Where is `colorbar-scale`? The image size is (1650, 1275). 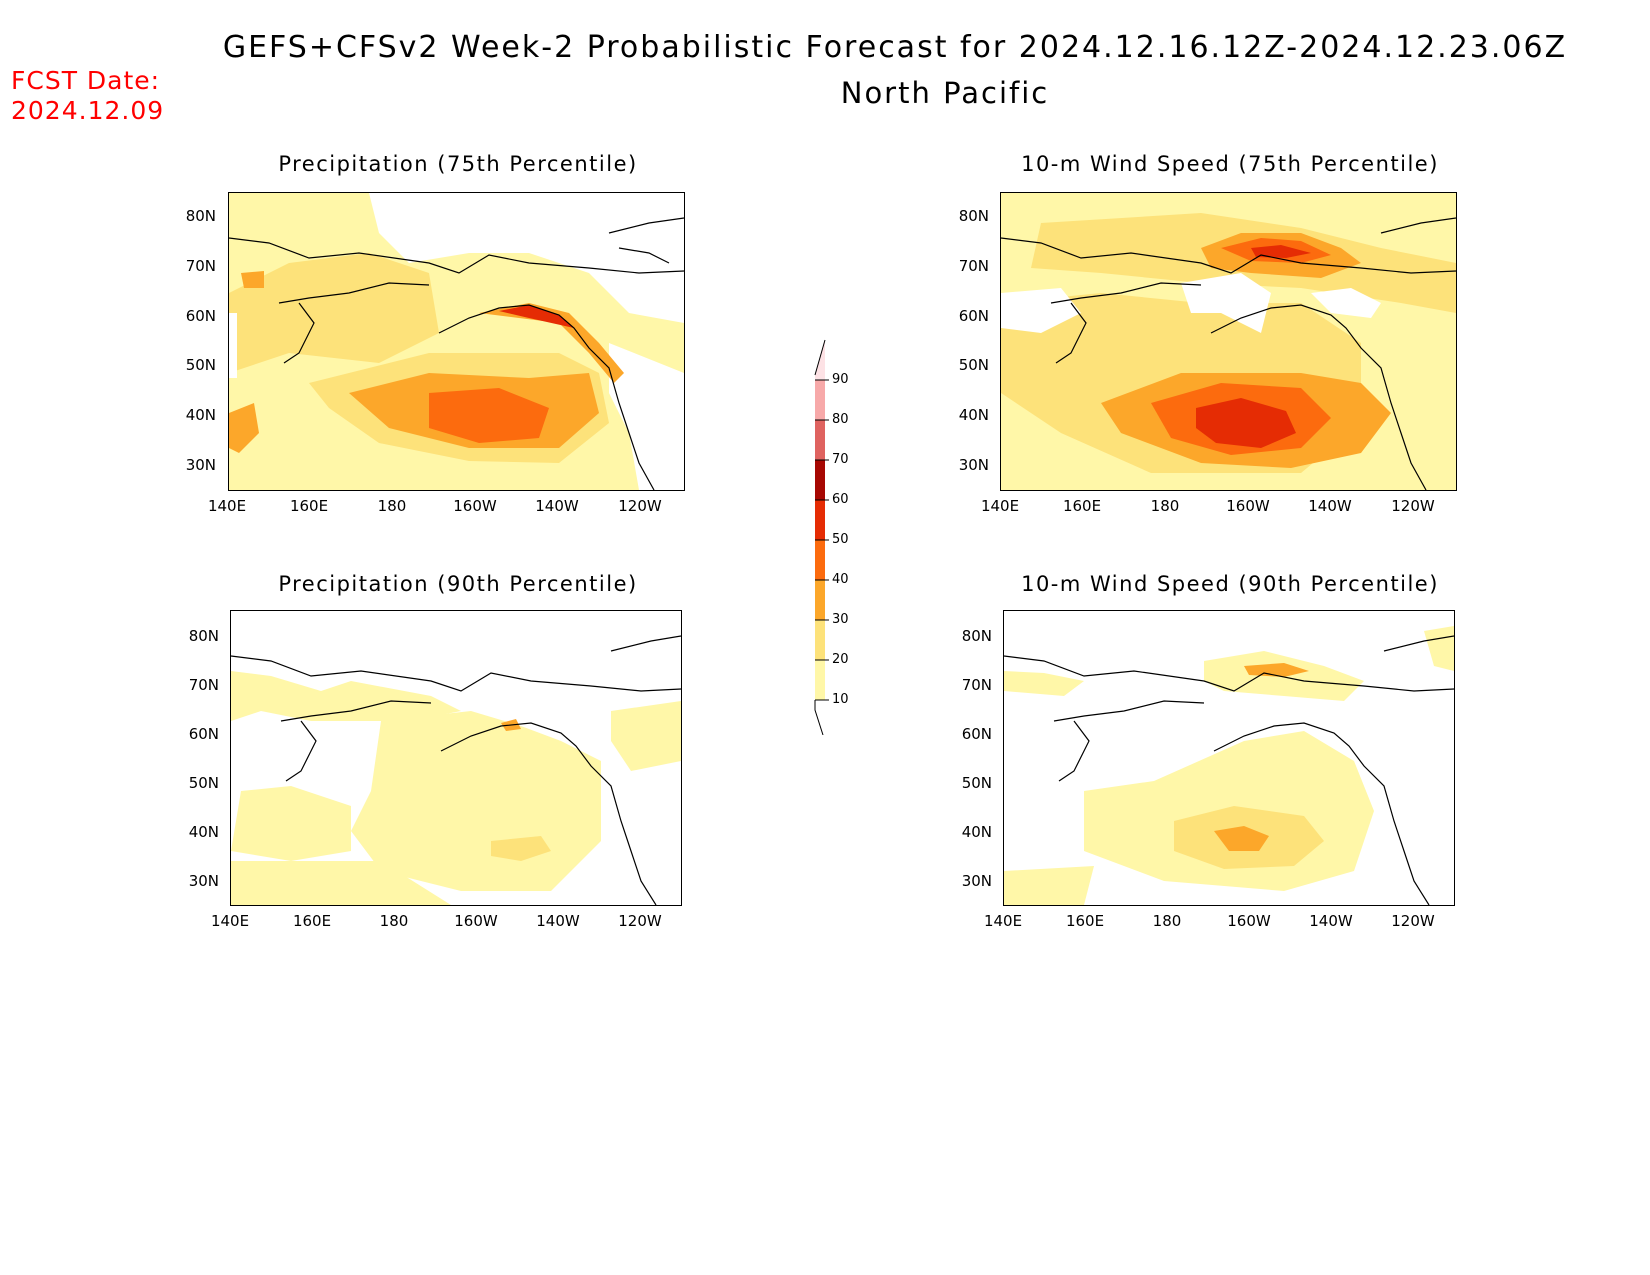
colorbar-scale is located at coordinates (821, 537).